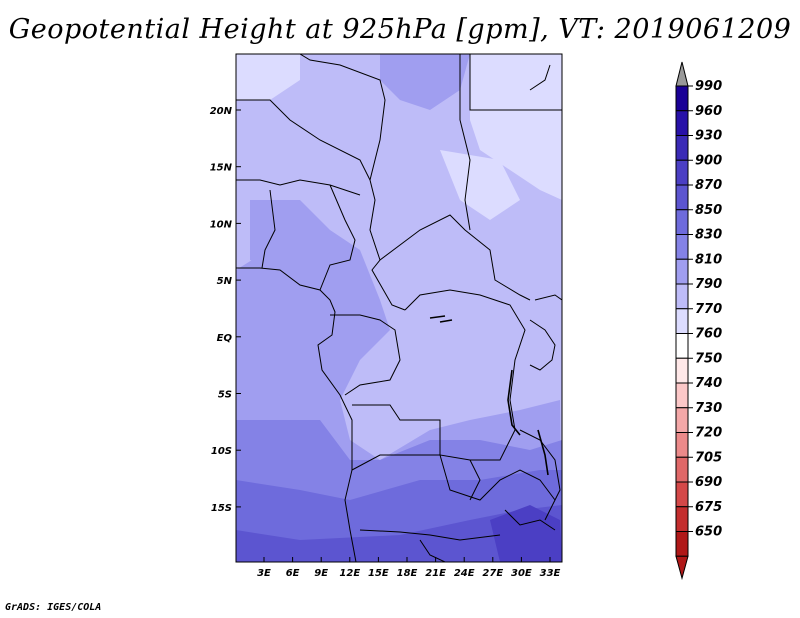 This screenshot has height=618, width=800. What do you see at coordinates (435, 573) in the screenshot?
I see `lon-label: 21E` at bounding box center [435, 573].